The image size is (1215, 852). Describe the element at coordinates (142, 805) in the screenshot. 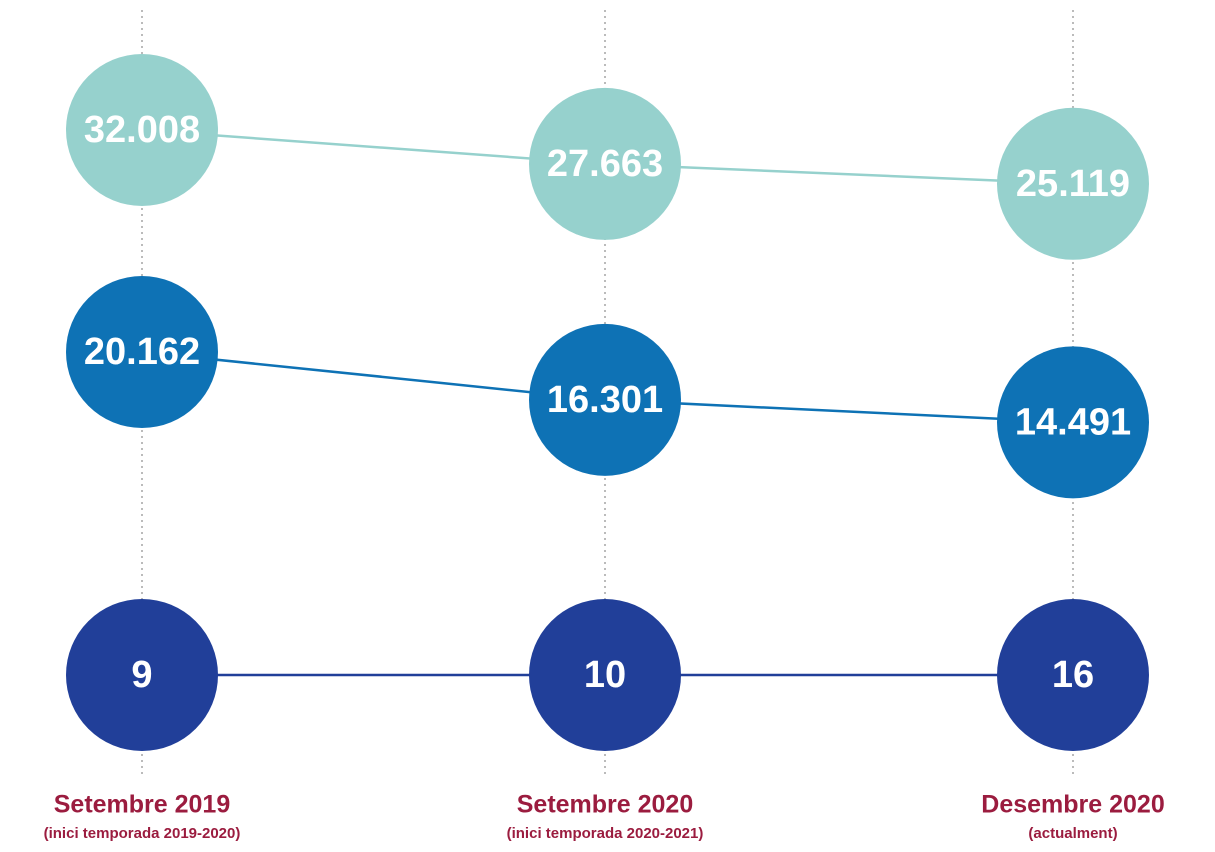

I see `category-label: Setembre 2019` at that location.